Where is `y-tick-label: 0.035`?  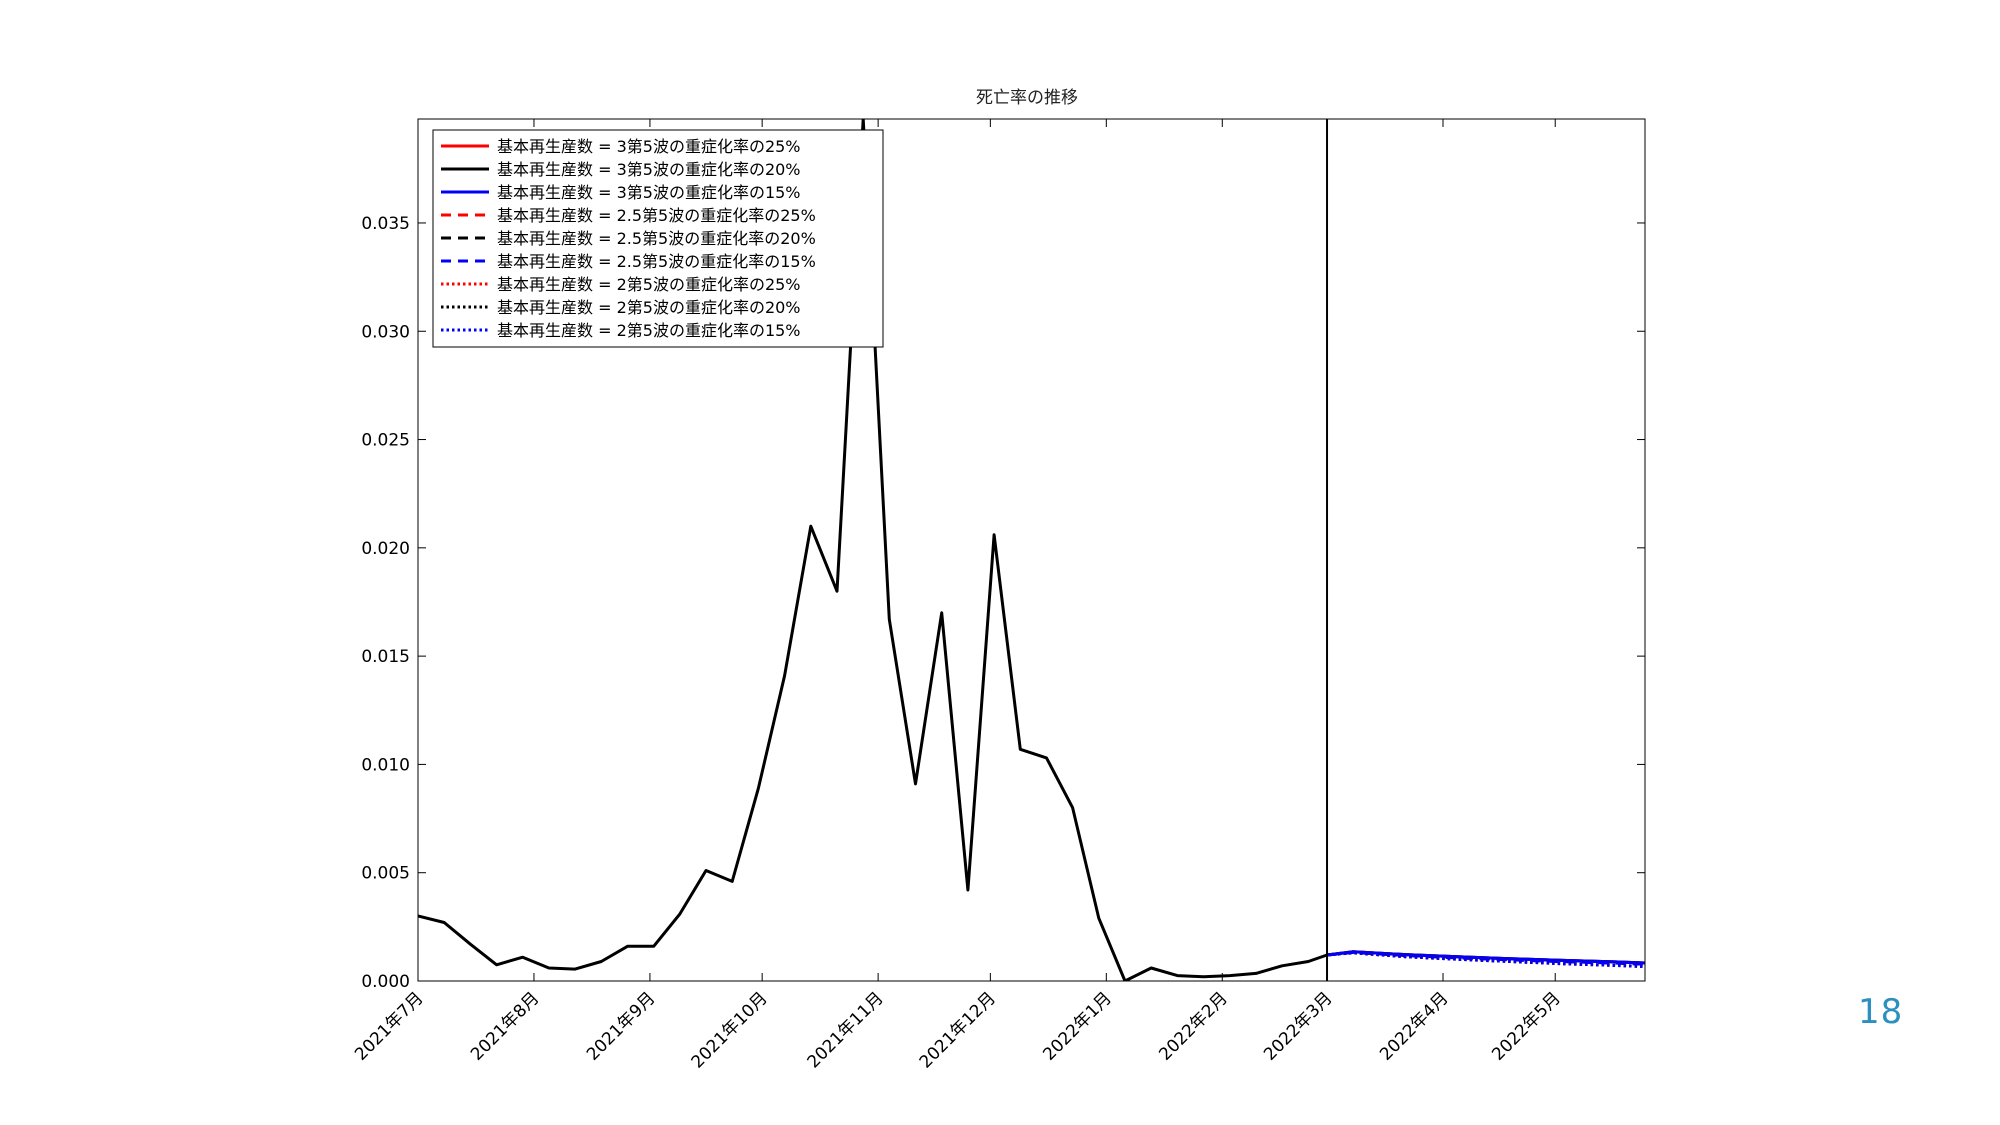
y-tick-label: 0.035 is located at coordinates (385, 224).